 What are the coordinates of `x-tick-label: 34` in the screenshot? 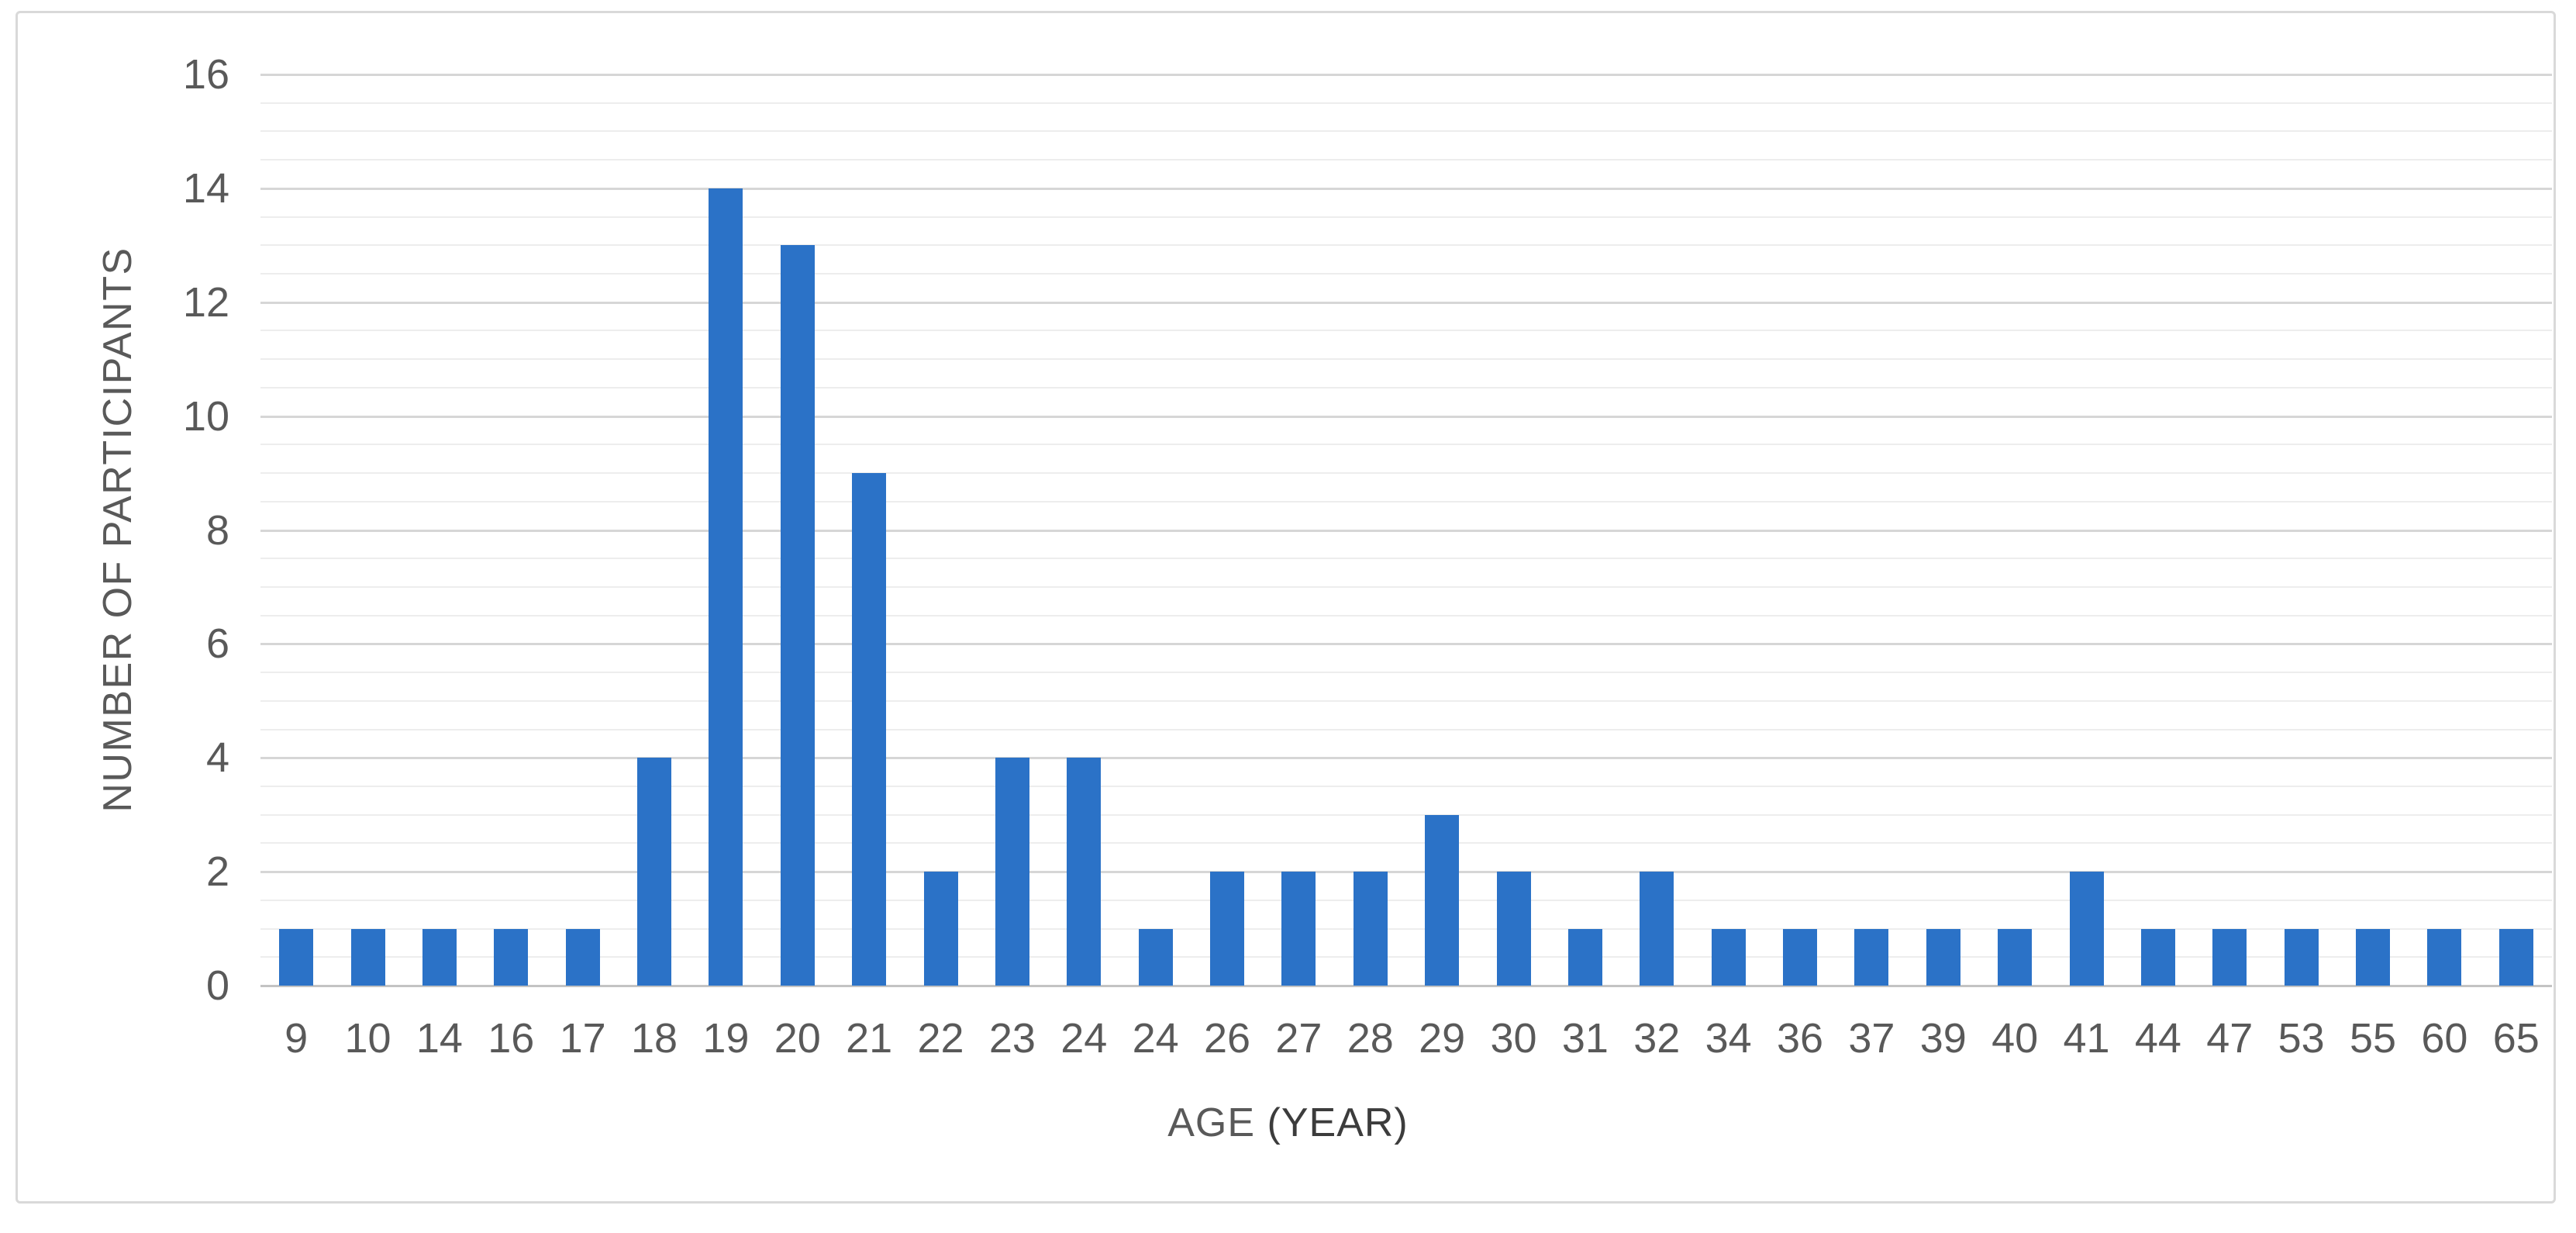 It's located at (1728, 1038).